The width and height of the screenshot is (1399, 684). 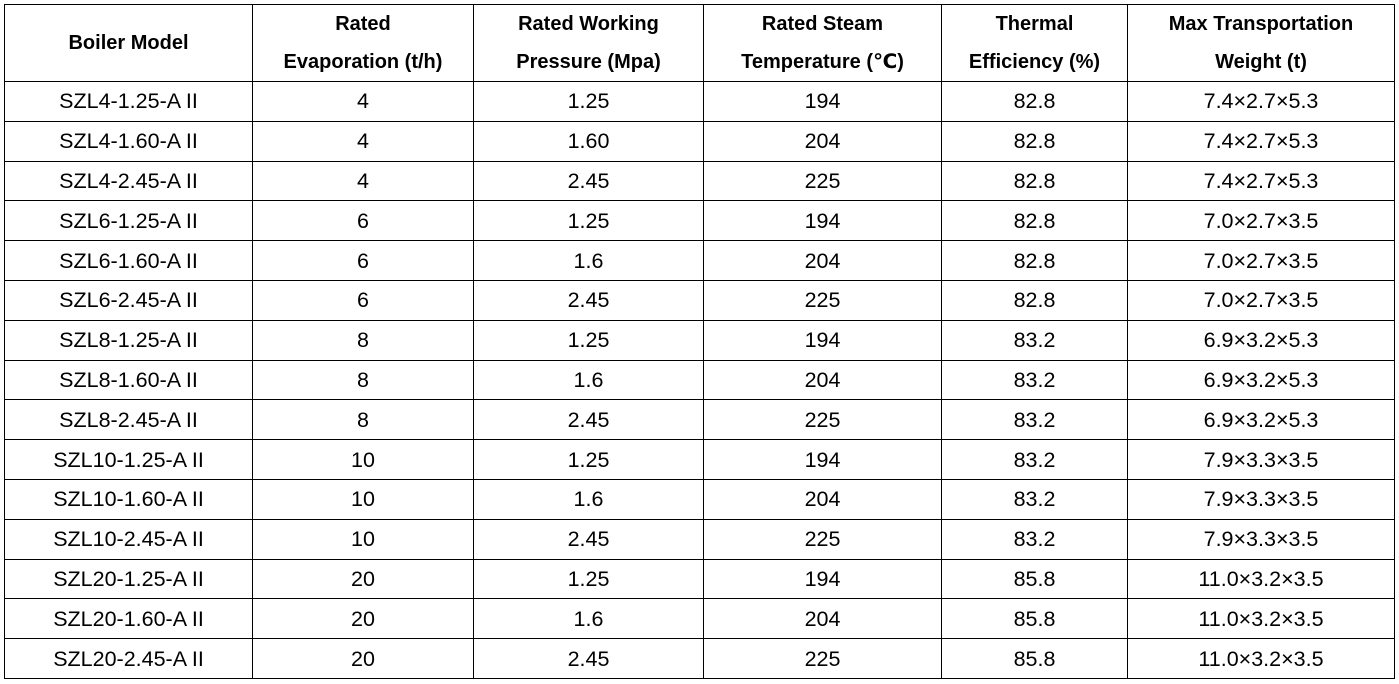 I want to click on table-row: SZL20-2.45-A II 20 2.45 225 85.8 11.0×3.2×3.5, so click(x=699, y=658).